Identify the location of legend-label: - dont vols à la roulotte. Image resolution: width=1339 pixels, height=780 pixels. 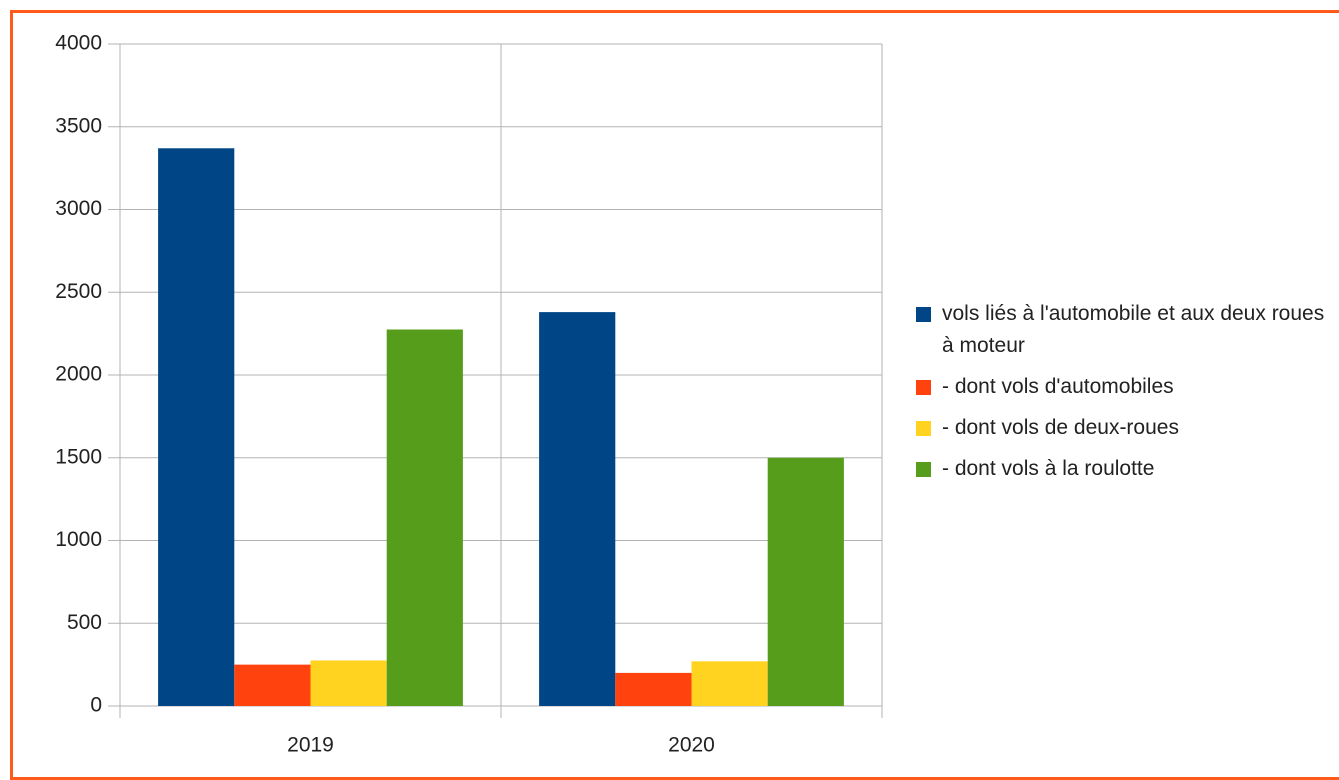
(1048, 468).